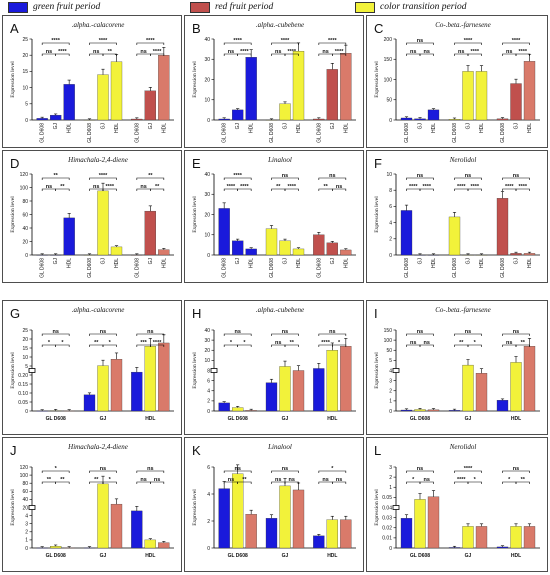 This screenshot has height=575, width=550. I want to click on y-tick-label: 0.01, so click(387, 539).